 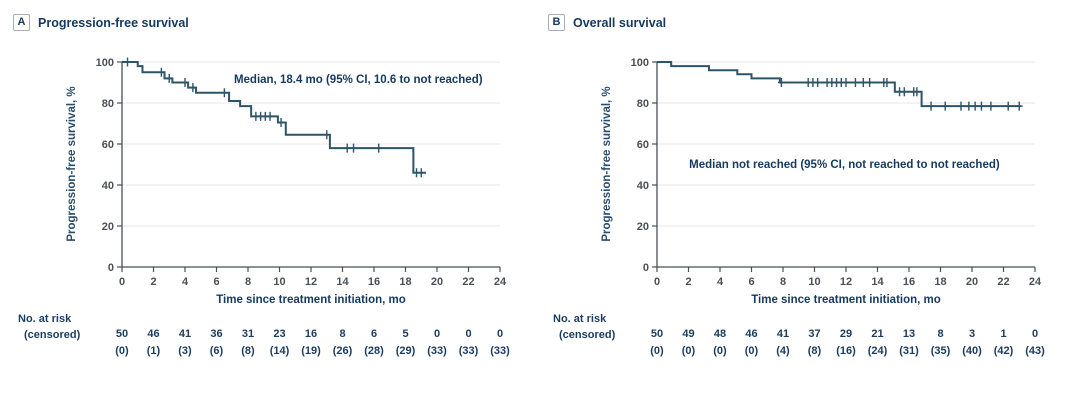 I want to click on km-curve, so click(x=839, y=84).